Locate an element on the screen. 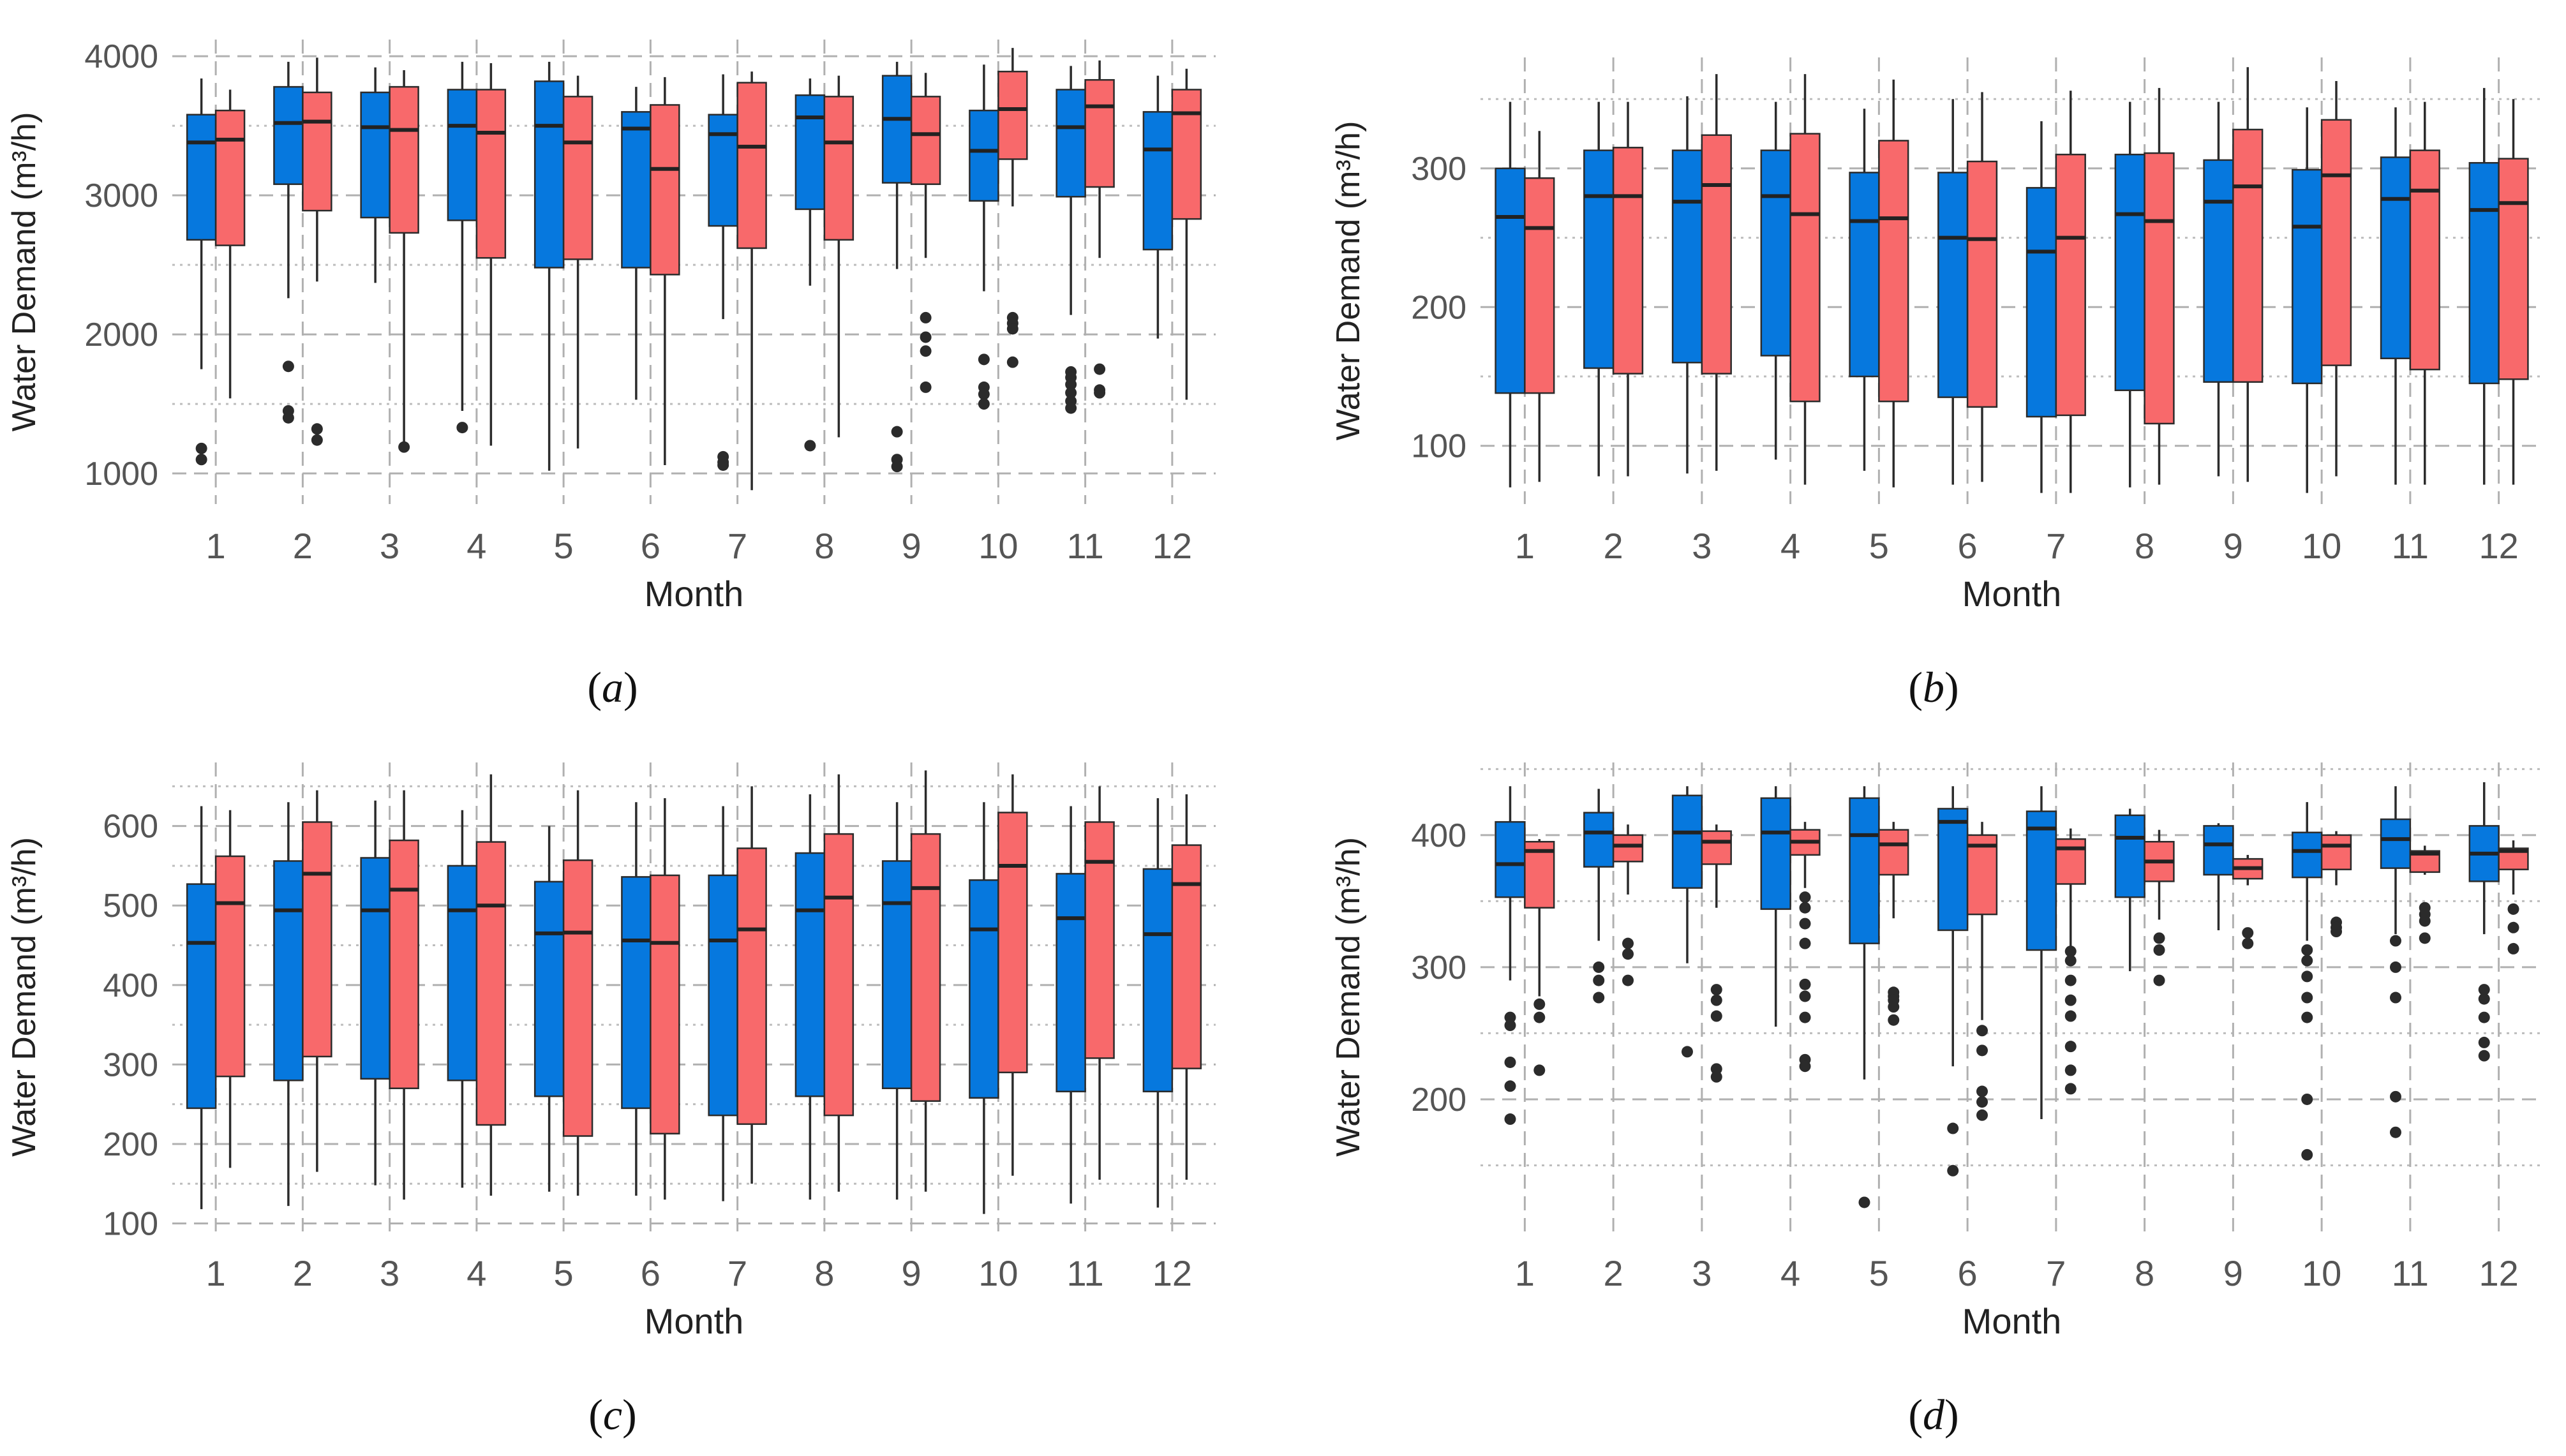 The width and height of the screenshot is (2566, 1456). panel-c-label: (c) is located at coordinates (612, 1414).